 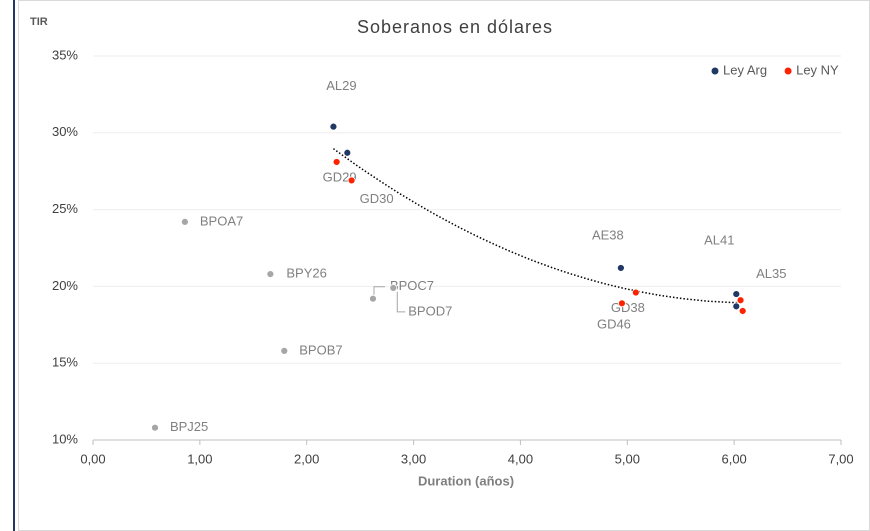 I want to click on point-label: AL35, so click(x=771, y=273).